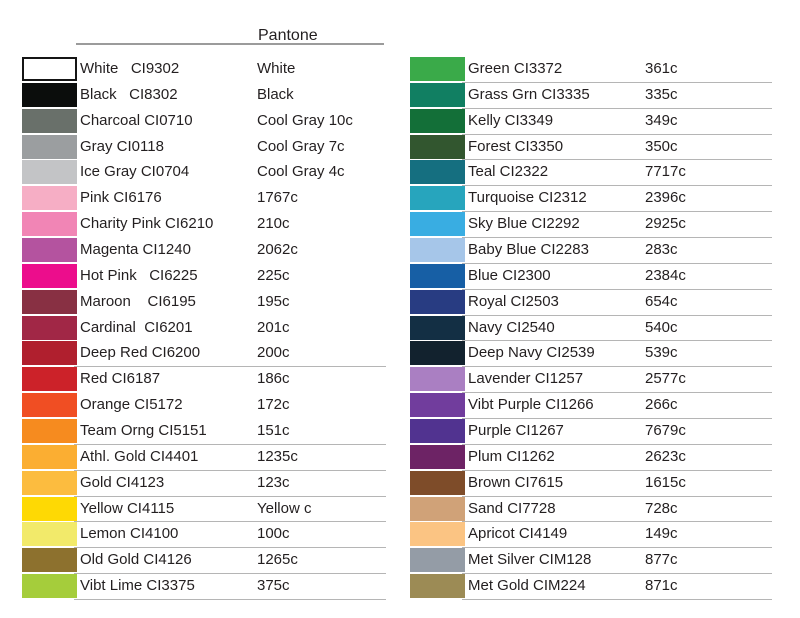  What do you see at coordinates (137, 586) in the screenshot?
I see `color-name-code: Vibt Lime CI3375` at bounding box center [137, 586].